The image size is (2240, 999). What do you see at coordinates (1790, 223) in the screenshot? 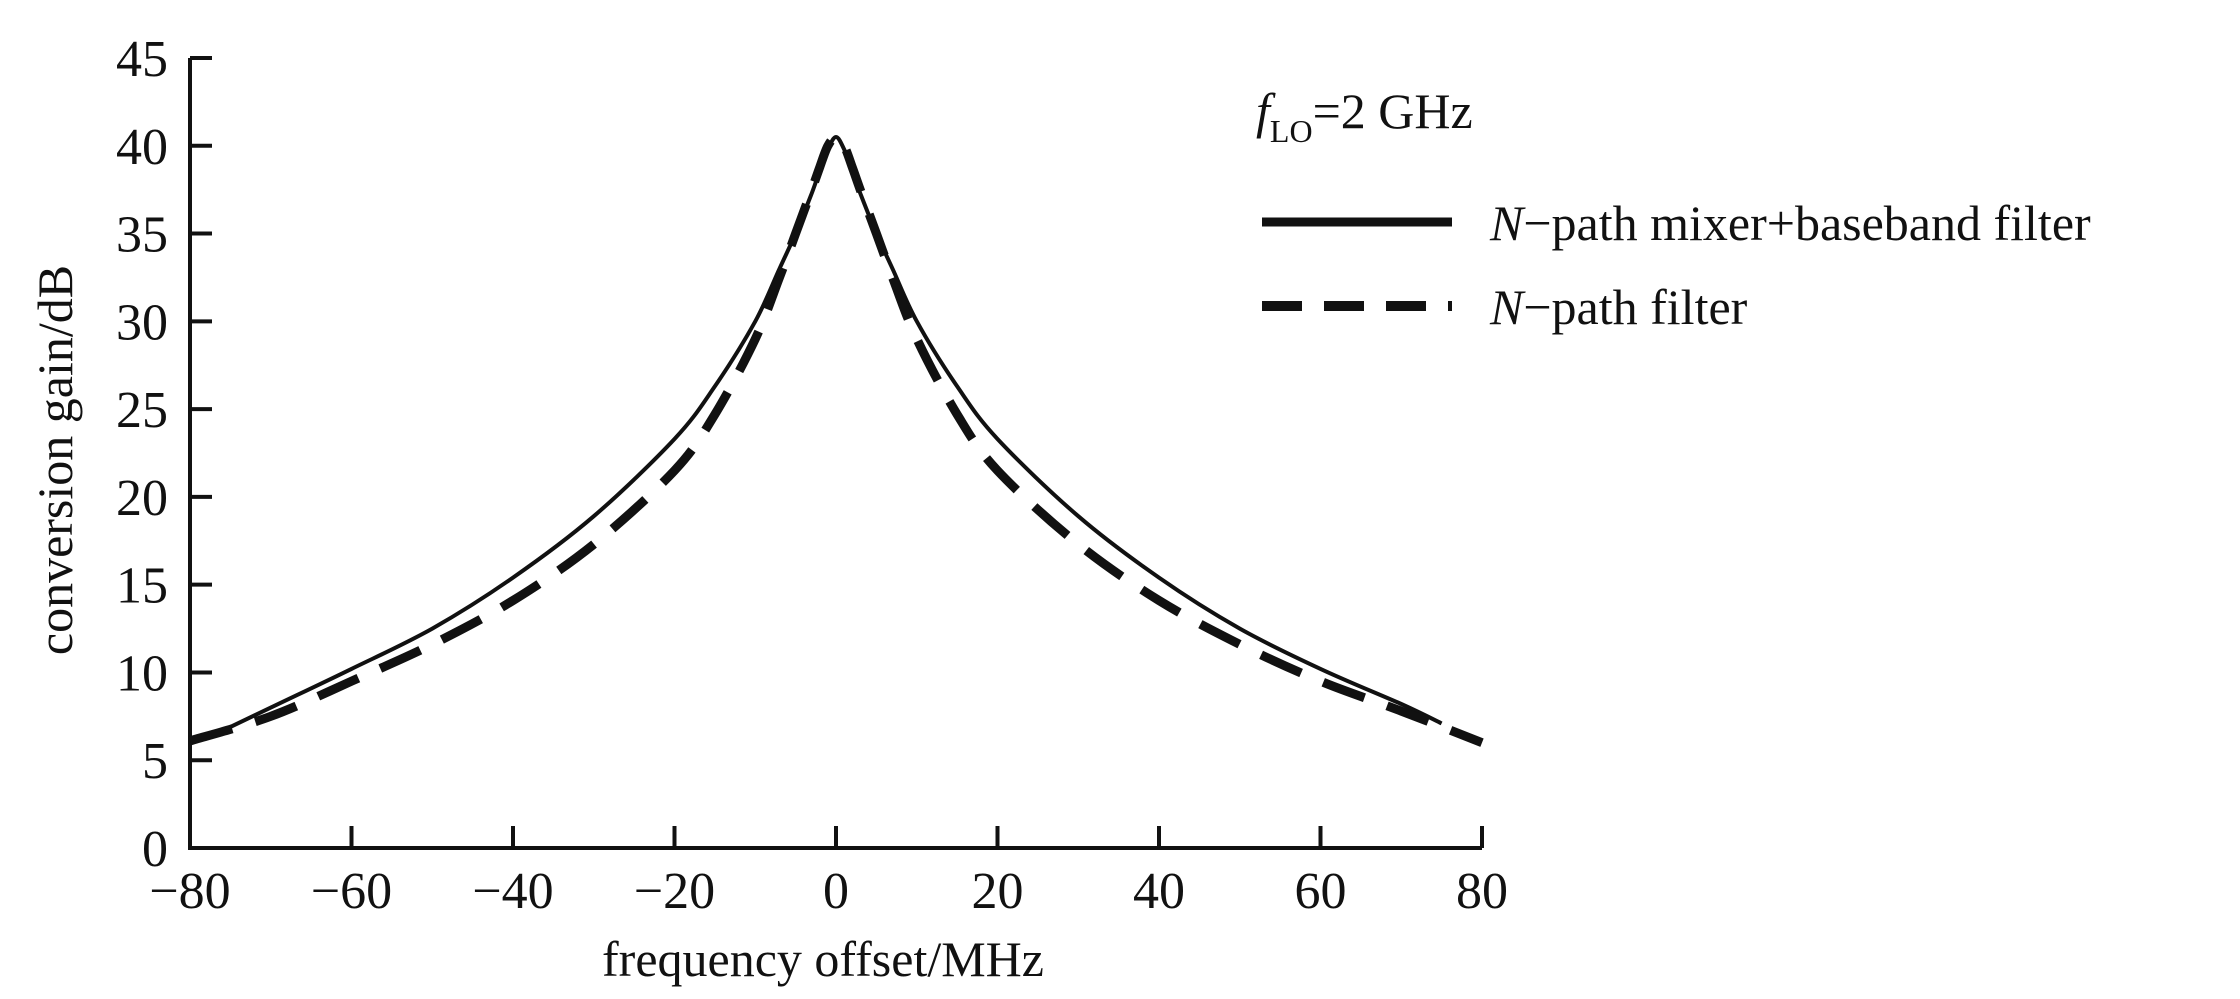
I see `legend-label-mixer: N−path mixer+baseband filter` at bounding box center [1790, 223].